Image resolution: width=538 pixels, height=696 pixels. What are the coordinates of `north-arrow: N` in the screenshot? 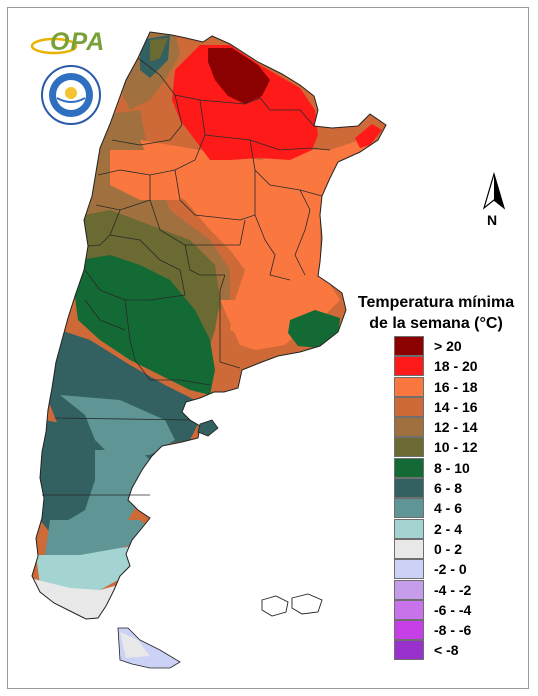 It's located at (494, 202).